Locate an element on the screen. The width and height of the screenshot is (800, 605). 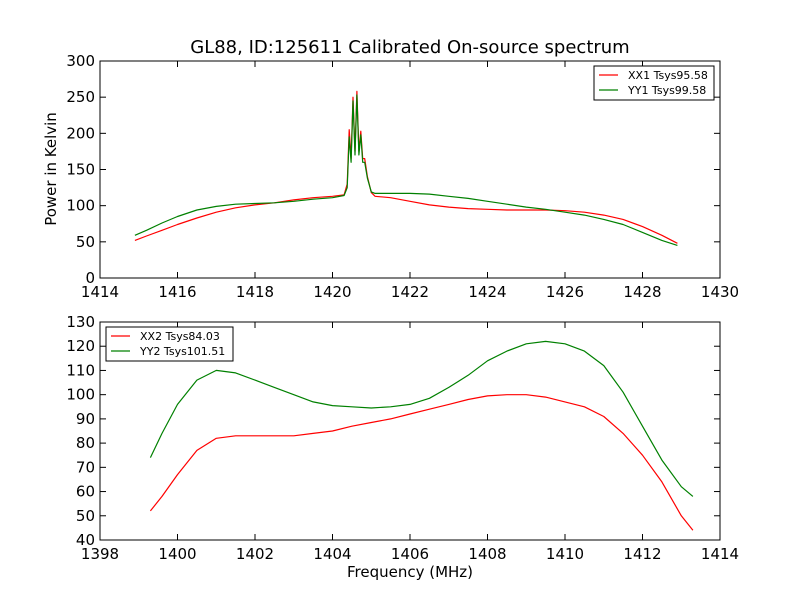
top-y-tick-label: 150 is located at coordinates (80, 170).